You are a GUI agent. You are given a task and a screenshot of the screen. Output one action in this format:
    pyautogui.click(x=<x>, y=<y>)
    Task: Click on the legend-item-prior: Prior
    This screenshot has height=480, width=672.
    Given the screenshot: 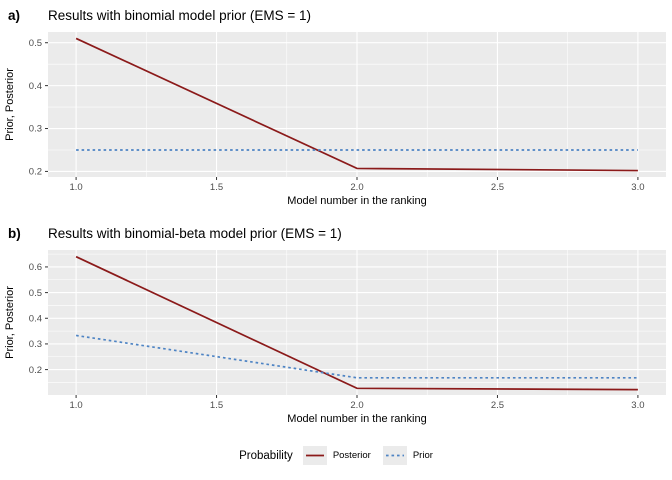 What is the action you would take?
    pyautogui.click(x=407, y=455)
    